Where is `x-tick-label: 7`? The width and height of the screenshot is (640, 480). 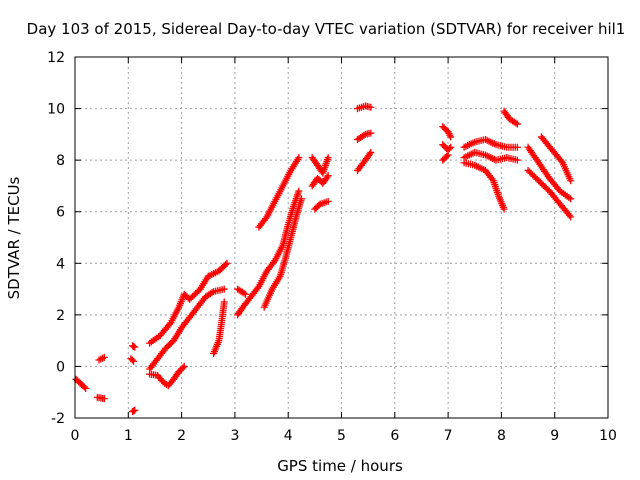
x-tick-label: 7 is located at coordinates (448, 436).